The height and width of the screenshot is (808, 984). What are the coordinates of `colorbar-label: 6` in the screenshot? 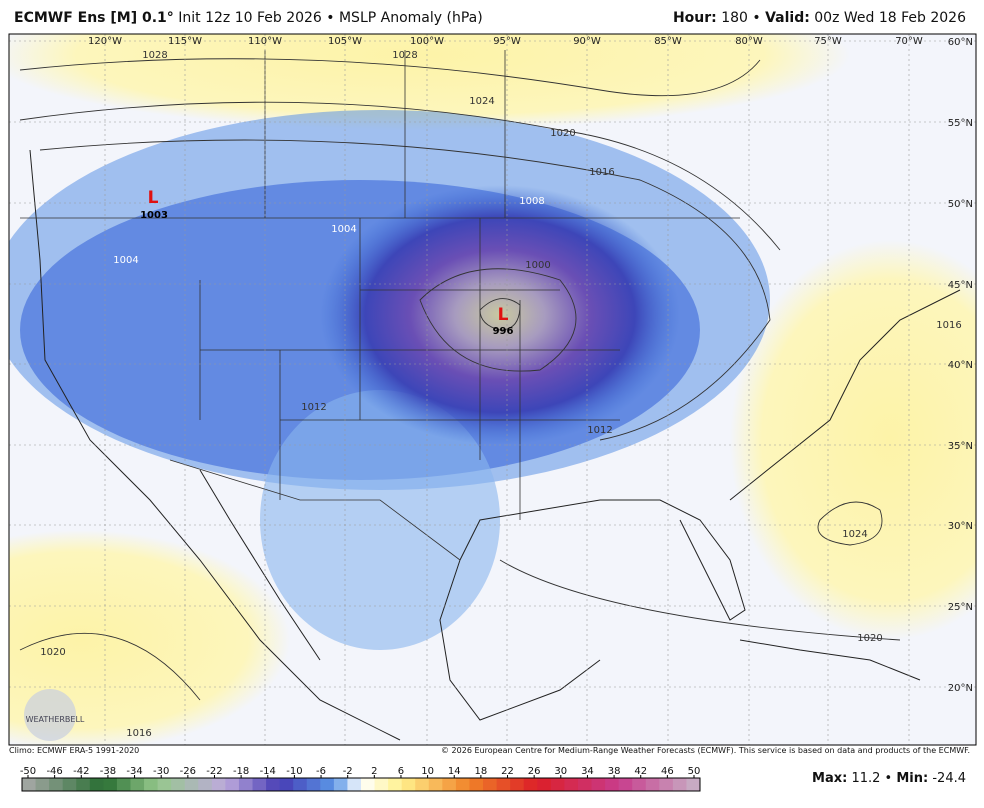 It's located at (401, 771).